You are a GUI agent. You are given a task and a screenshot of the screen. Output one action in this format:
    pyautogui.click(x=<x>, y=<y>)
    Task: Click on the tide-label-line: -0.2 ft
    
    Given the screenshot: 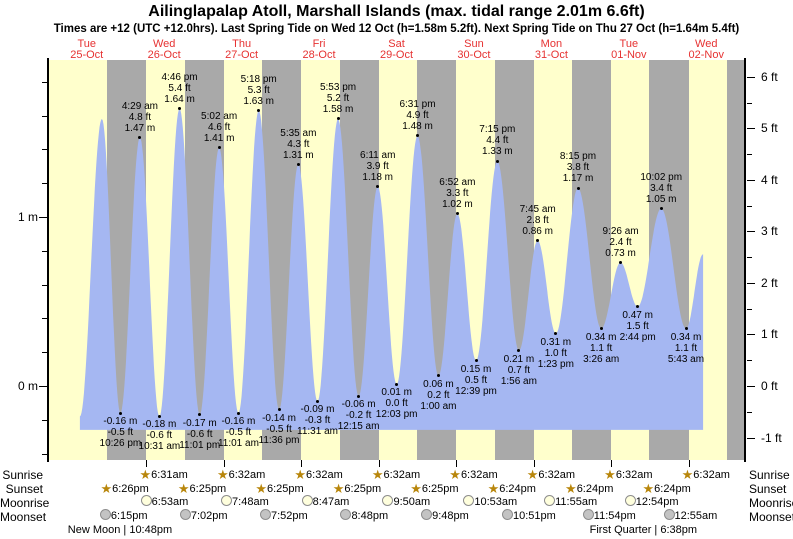 What is the action you would take?
    pyautogui.click(x=358, y=416)
    